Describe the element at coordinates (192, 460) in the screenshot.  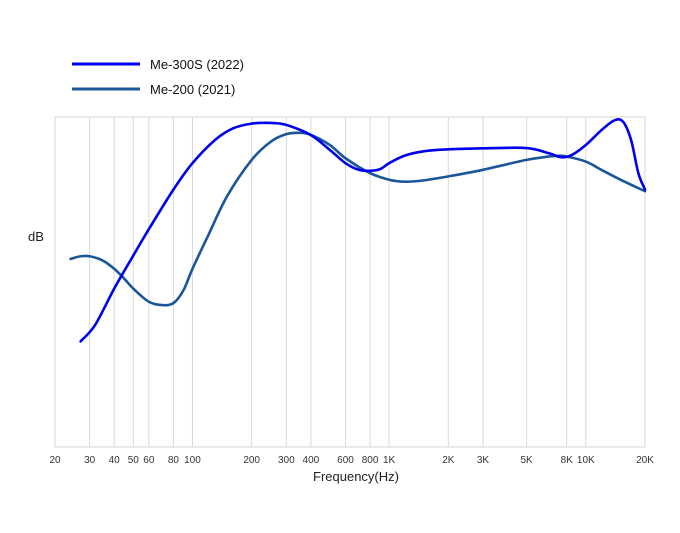
I see `x-tick-label-100: 100` at that location.